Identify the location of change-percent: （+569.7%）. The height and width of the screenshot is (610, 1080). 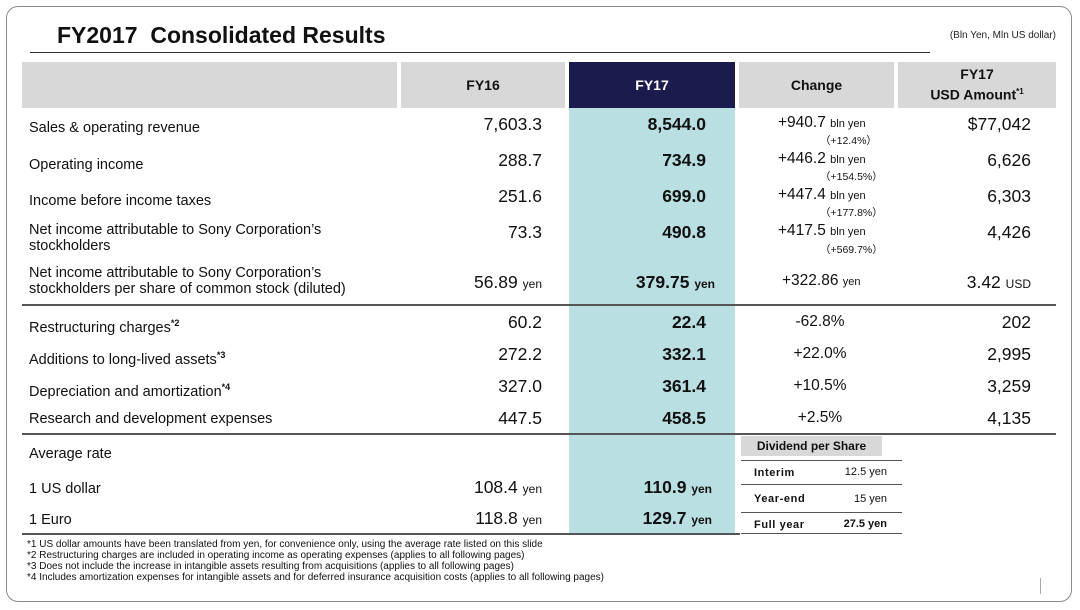
(851, 250).